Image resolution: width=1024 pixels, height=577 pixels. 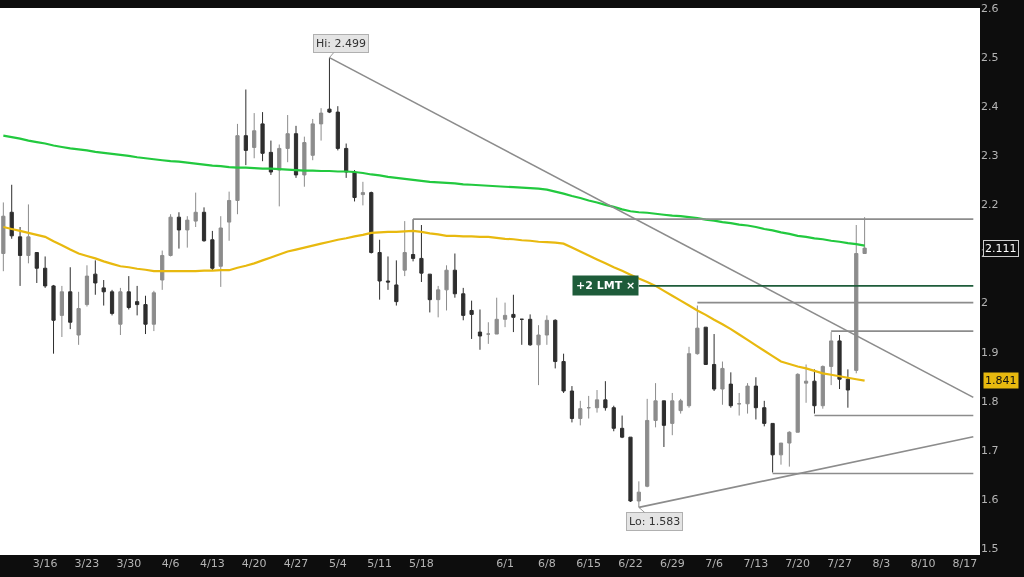 What do you see at coordinates (672, 563) in the screenshot?
I see `x-tick-label: 6/29` at bounding box center [672, 563].